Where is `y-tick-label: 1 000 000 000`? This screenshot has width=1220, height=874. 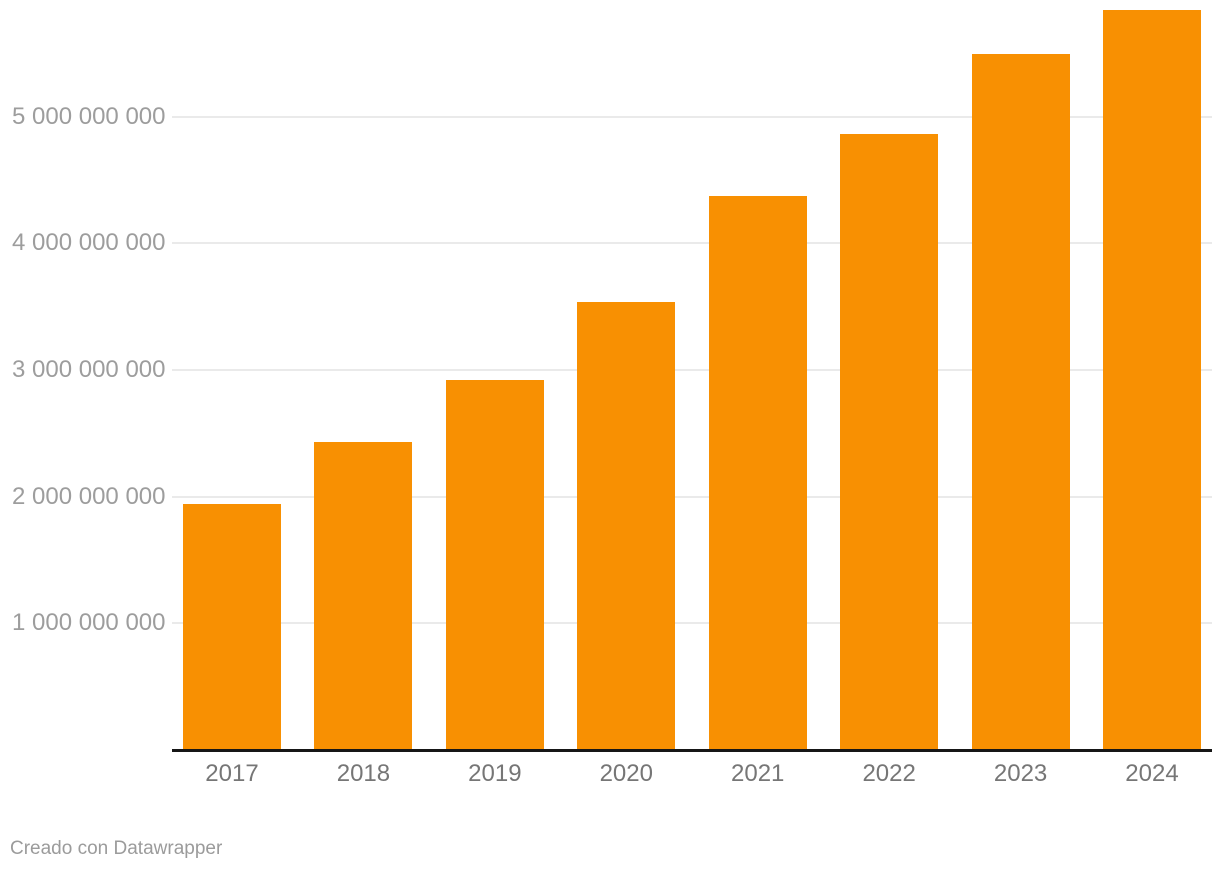 y-tick-label: 1 000 000 000 is located at coordinates (89, 623).